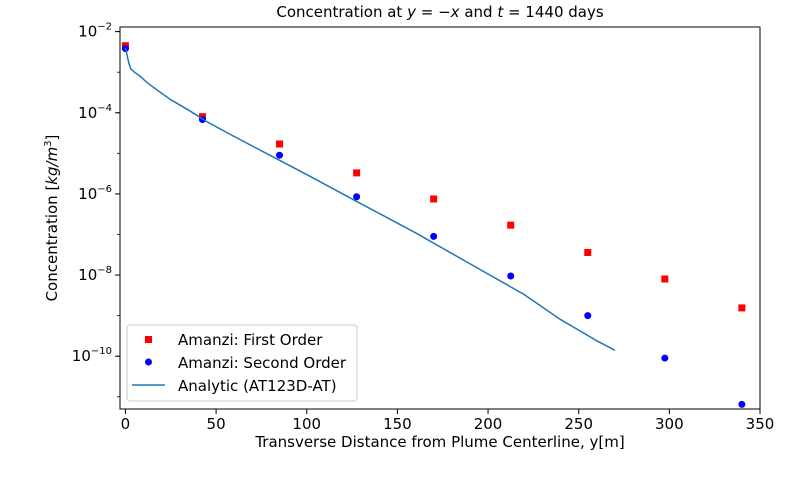 This screenshot has height=480, width=800. What do you see at coordinates (95, 274) in the screenshot?
I see `y-tick-label: 10⁻⁸` at bounding box center [95, 274].